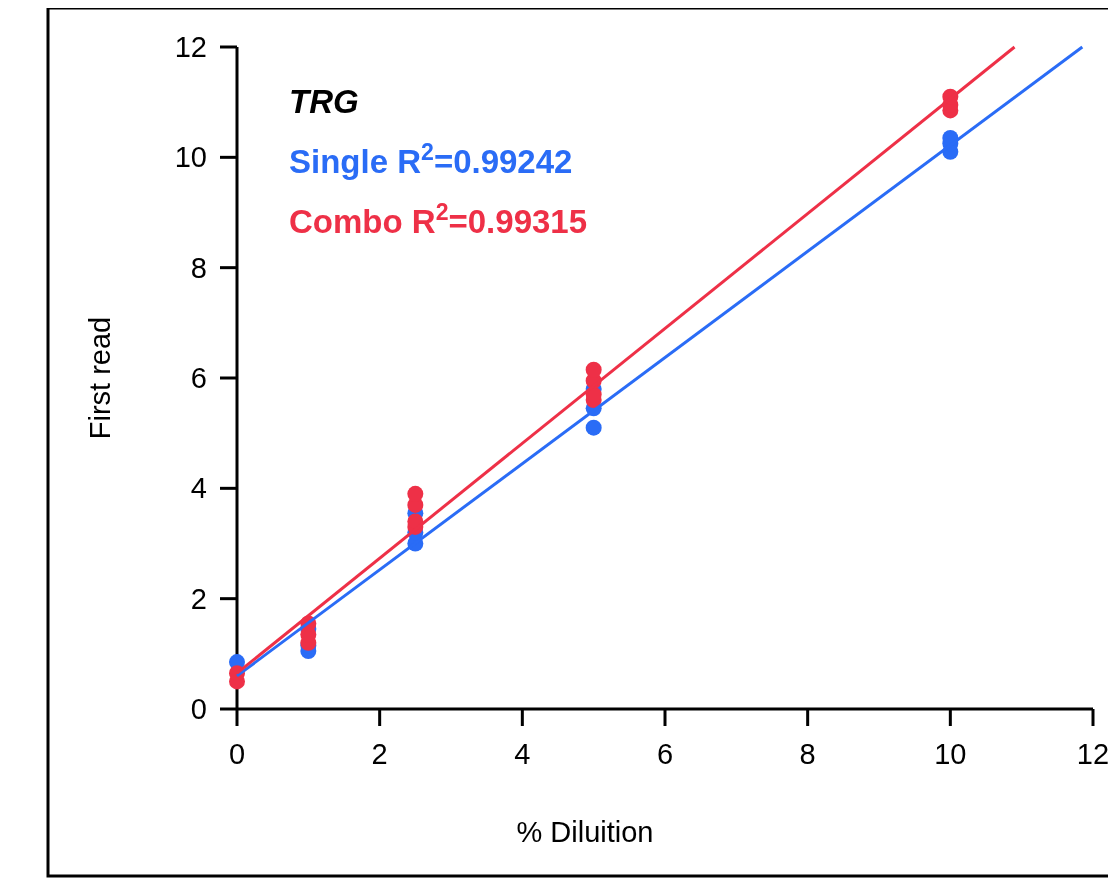 This screenshot has height=886, width=1116. What do you see at coordinates (237, 754) in the screenshot?
I see `x-tick-label: 0` at bounding box center [237, 754].